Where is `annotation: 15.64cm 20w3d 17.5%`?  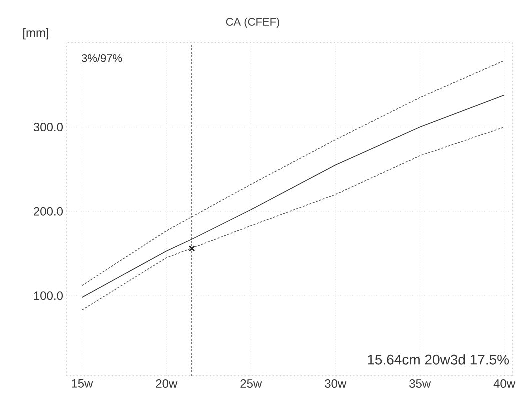 annotation: 15.64cm 20w3d 17.5% is located at coordinates (439, 359).